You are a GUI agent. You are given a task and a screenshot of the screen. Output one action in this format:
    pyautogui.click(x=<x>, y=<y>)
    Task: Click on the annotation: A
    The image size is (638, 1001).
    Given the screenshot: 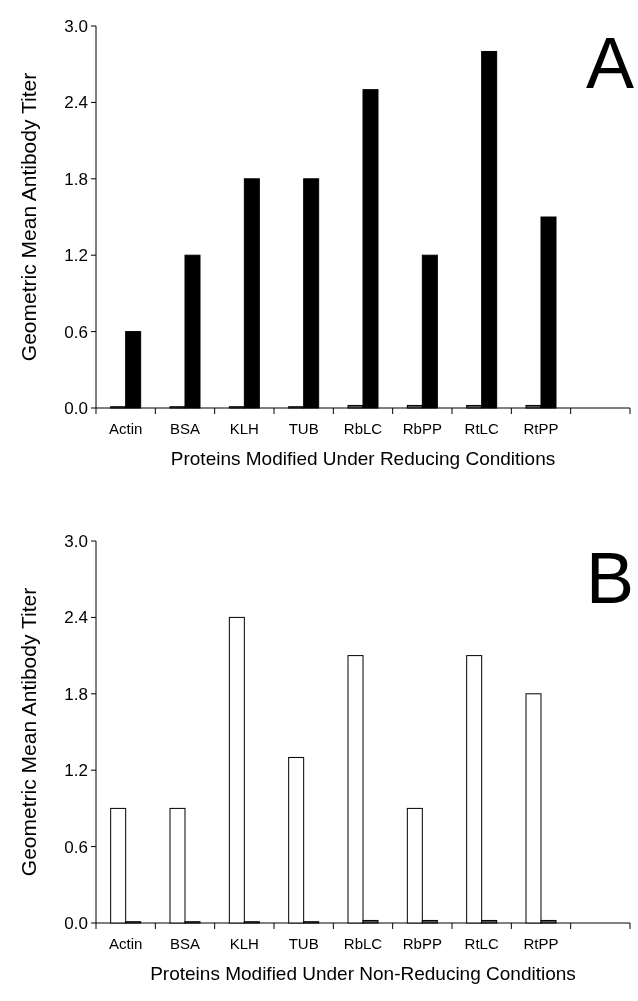 What is the action you would take?
    pyautogui.click(x=609, y=63)
    